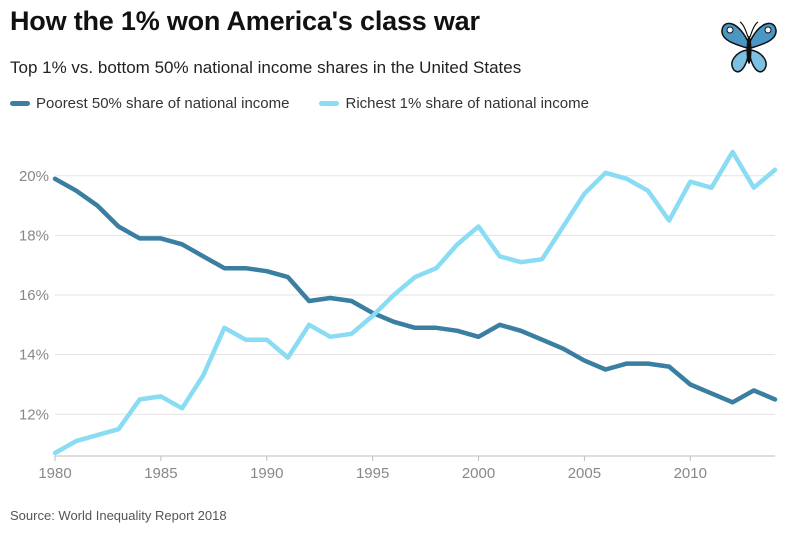 The height and width of the screenshot is (539, 800). Describe the element at coordinates (160, 472) in the screenshot. I see `x-tick-label: 1985` at that location.